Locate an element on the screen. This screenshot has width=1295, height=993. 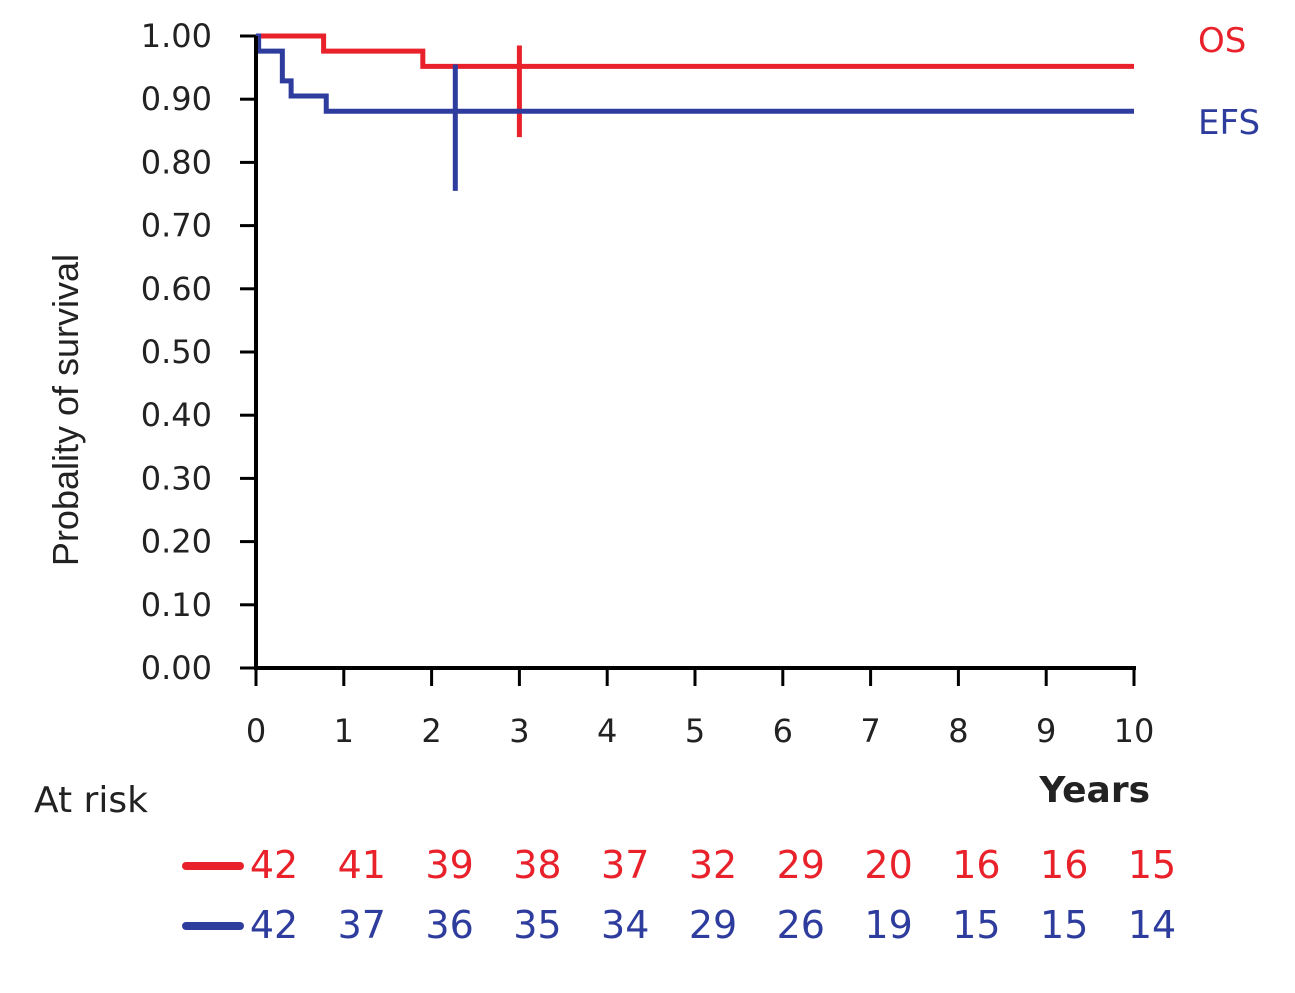
at-risk-os-5: 32 is located at coordinates (713, 865).